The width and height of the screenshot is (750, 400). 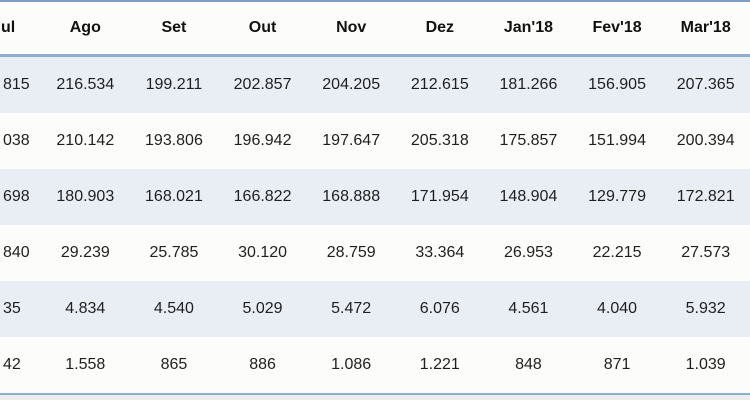 What do you see at coordinates (439, 364) in the screenshot?
I see `table-cell: 1.221` at bounding box center [439, 364].